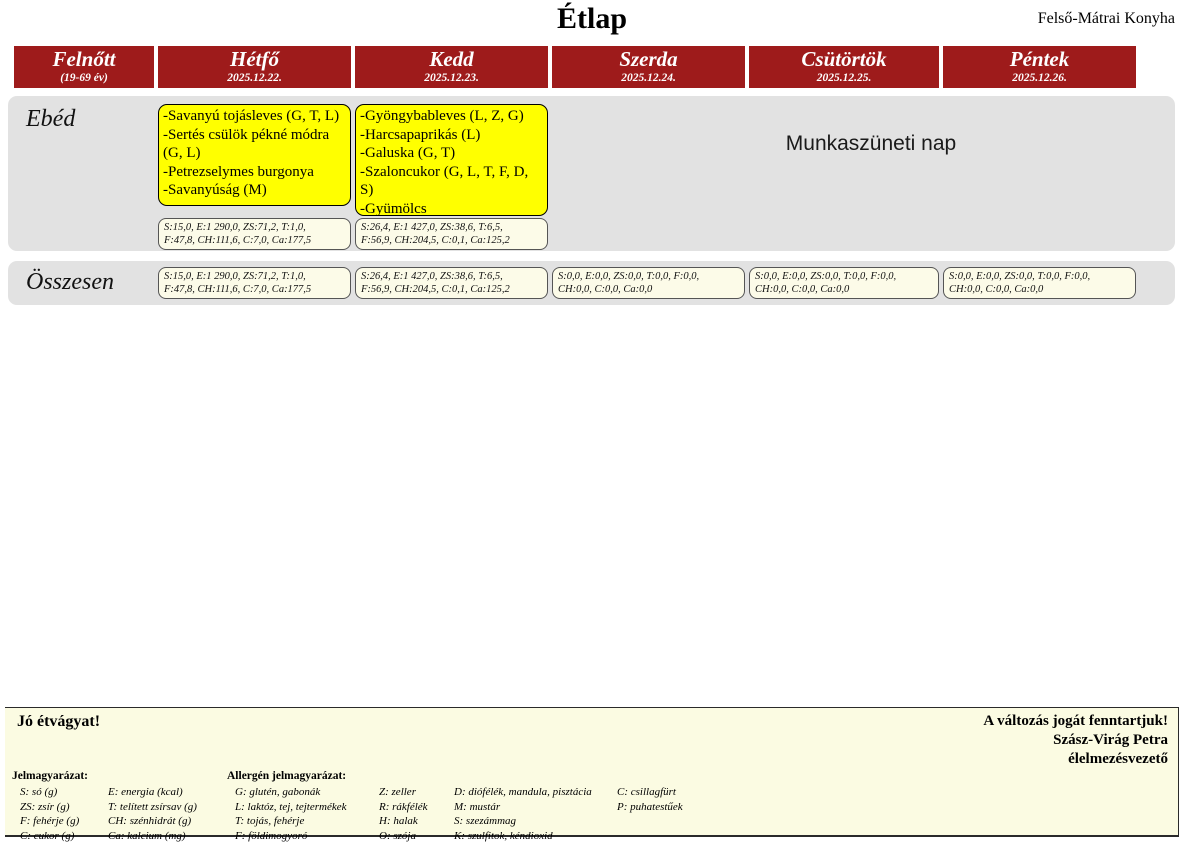 The height and width of the screenshot is (845, 1184). Describe the element at coordinates (1110, 740) in the screenshot. I see `signer-name: Szász-Virág Petra` at that location.